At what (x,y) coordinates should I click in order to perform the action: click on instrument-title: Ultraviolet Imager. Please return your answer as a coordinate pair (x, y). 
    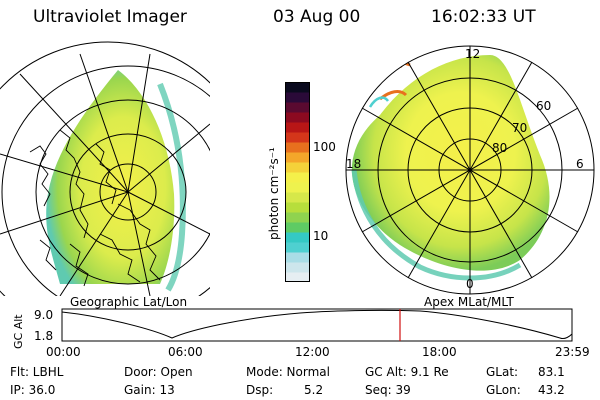
    Looking at the image, I should click on (110, 17).